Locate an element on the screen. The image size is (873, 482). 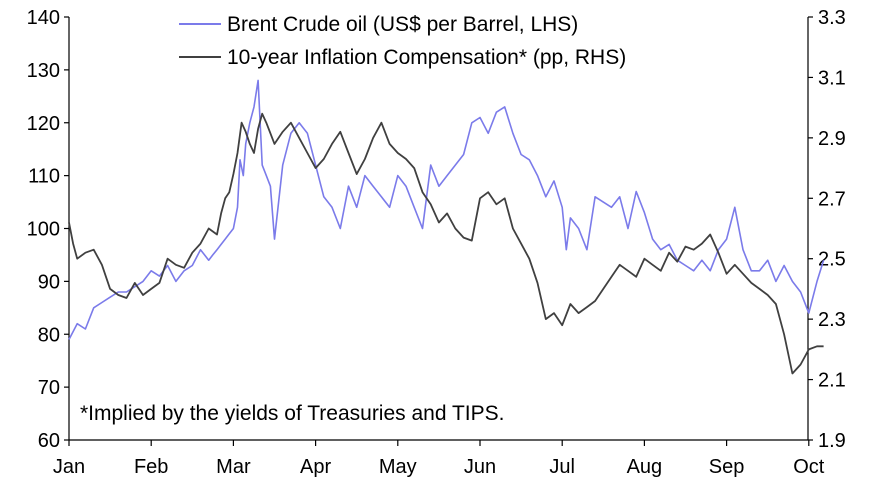
x-axis-tick-label: Jul is located at coordinates (562, 467).